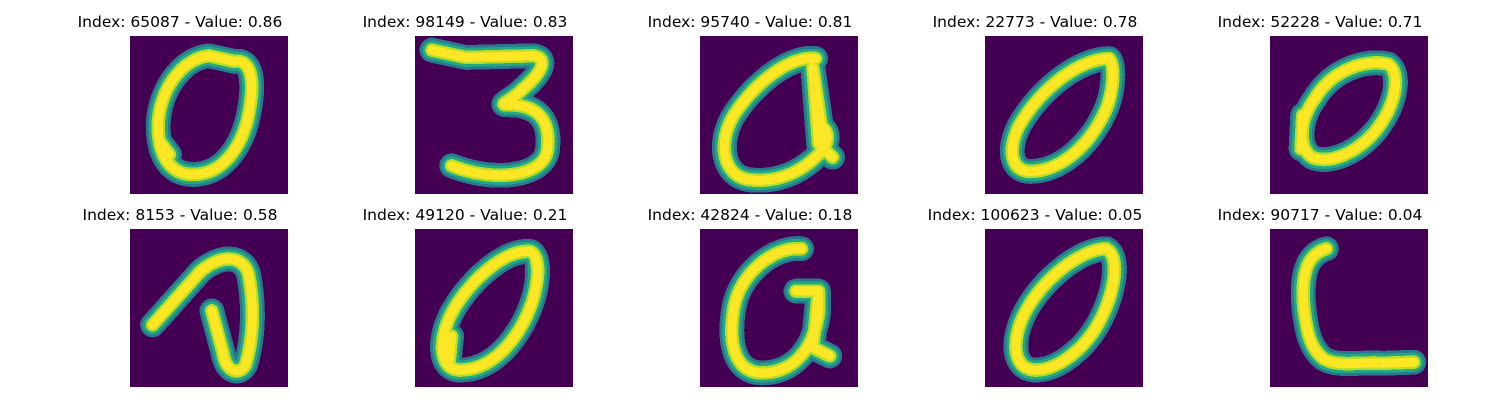  What do you see at coordinates (180, 22) in the screenshot?
I see `panel-title: Index: 65087 - Value: 0.86` at bounding box center [180, 22].